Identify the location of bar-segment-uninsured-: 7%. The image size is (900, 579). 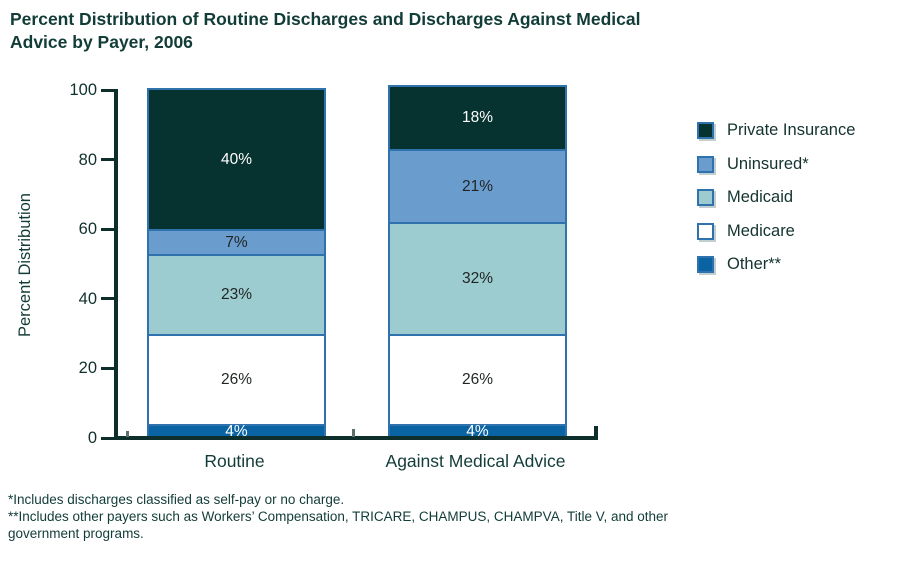
(236, 241).